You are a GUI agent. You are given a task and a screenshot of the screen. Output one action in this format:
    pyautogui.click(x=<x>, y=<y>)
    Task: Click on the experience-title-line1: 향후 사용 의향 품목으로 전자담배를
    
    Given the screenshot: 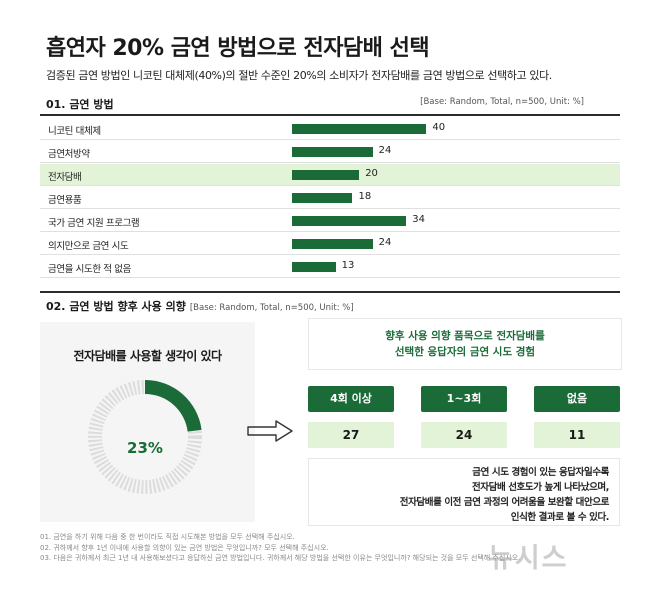 What is the action you would take?
    pyautogui.click(x=465, y=336)
    